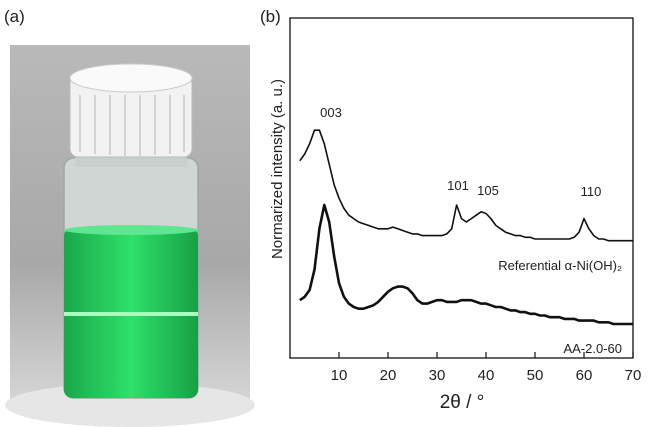 This screenshot has height=427, width=649. Describe the element at coordinates (462, 402) in the screenshot. I see `x-axis-label: 2θ / °` at that location.